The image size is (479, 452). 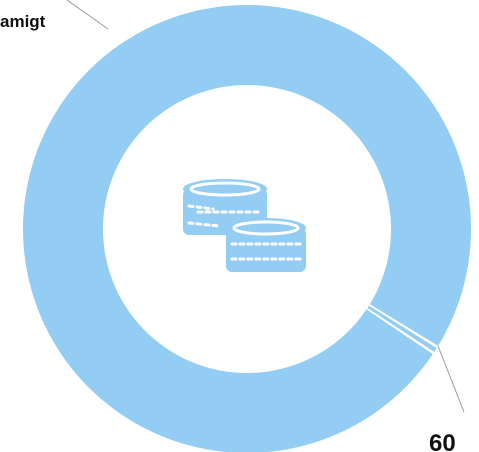 What do you see at coordinates (87, 15) in the screenshot?
I see `leader-line-amigt` at bounding box center [87, 15].